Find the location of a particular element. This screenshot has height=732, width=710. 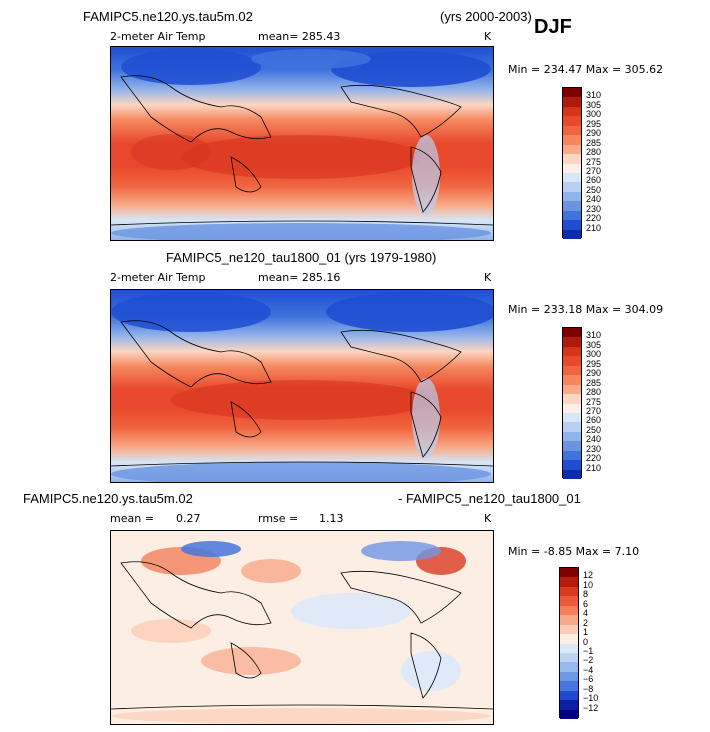

panel3-minmax: Min = -8.85 Max = 7.10 is located at coordinates (574, 551).